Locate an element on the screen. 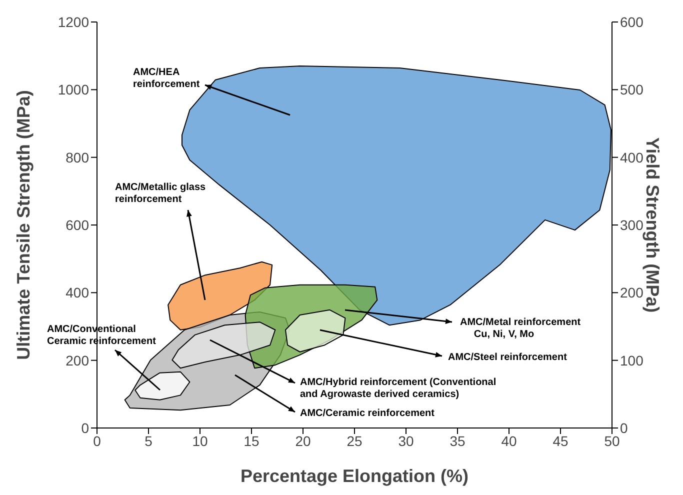 Image resolution: width=683 pixels, height=495 pixels. x-tick-label: 40 is located at coordinates (509, 440).